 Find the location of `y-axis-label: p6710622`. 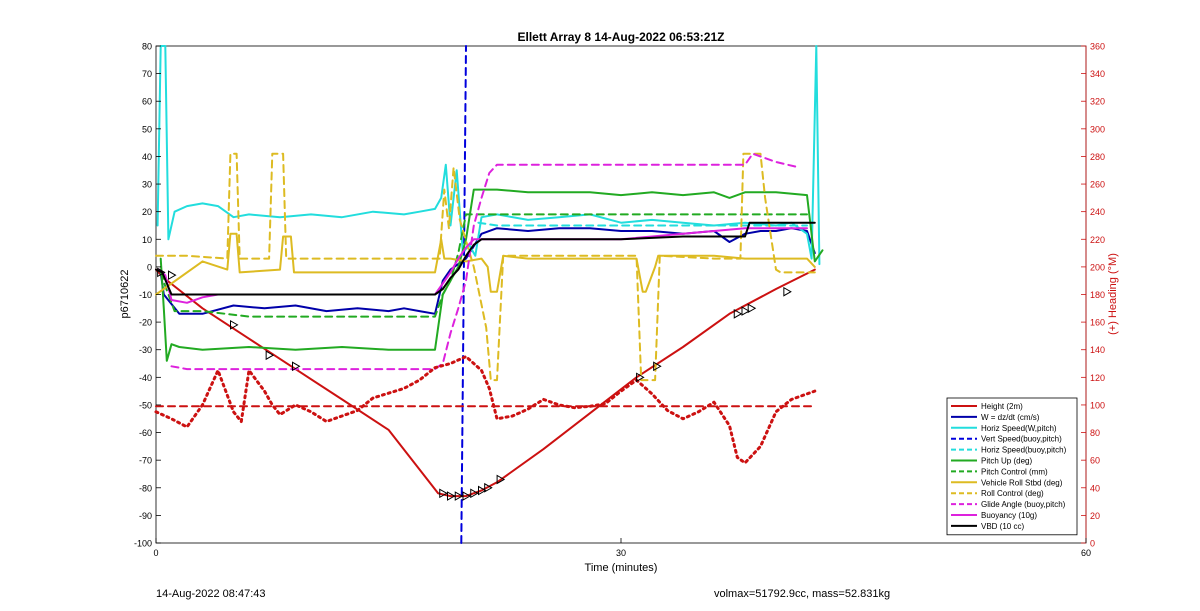

y-axis-label: p6710622 is located at coordinates (125, 294).